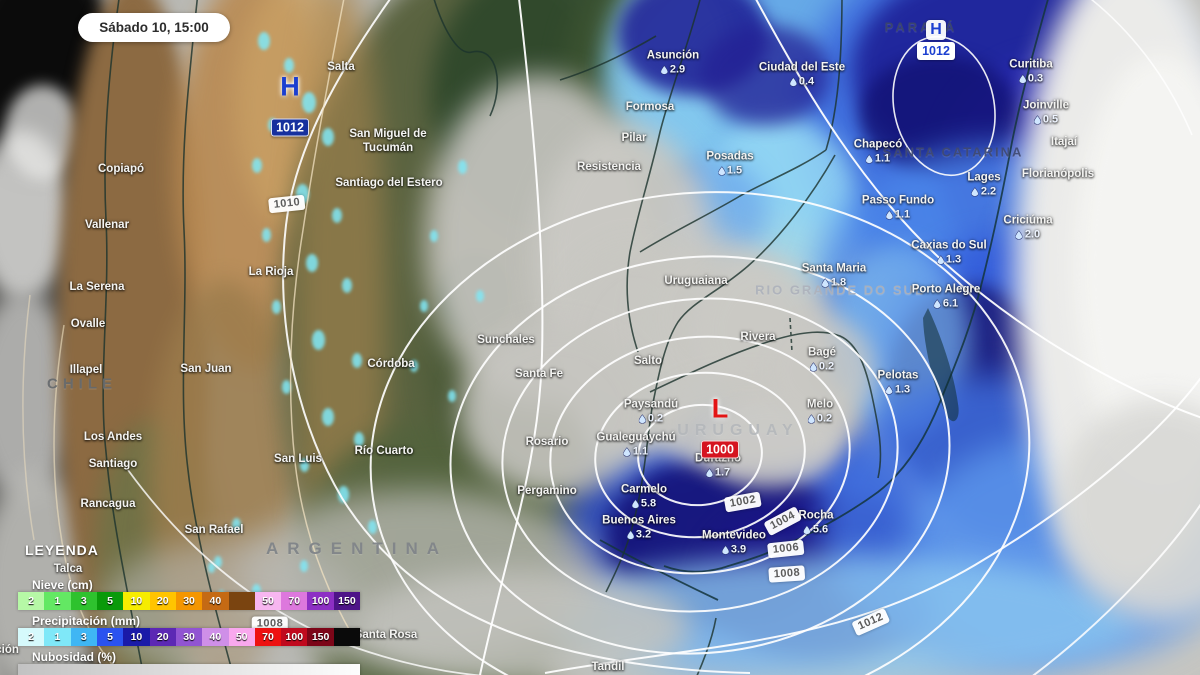 The image size is (1200, 675). I want to click on city-precip-value: 0.4, so click(802, 81).